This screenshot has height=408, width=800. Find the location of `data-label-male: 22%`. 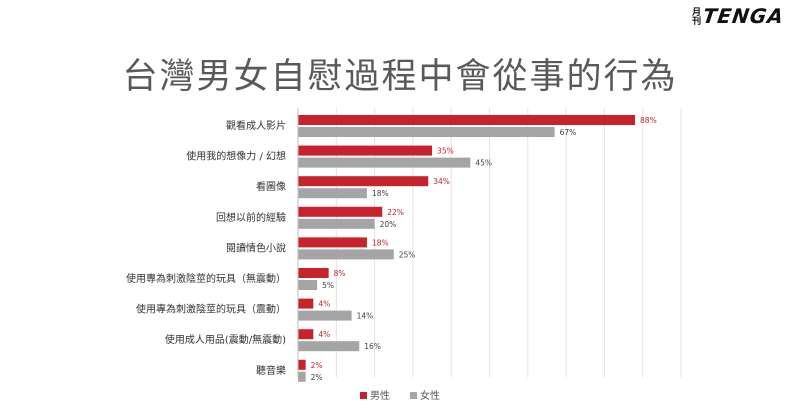

data-label-male: 22% is located at coordinates (395, 212).